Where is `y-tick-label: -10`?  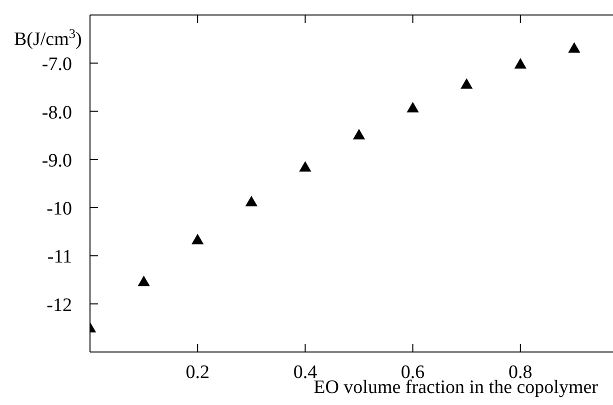
y-tick-label: -10 is located at coordinates (59, 209).